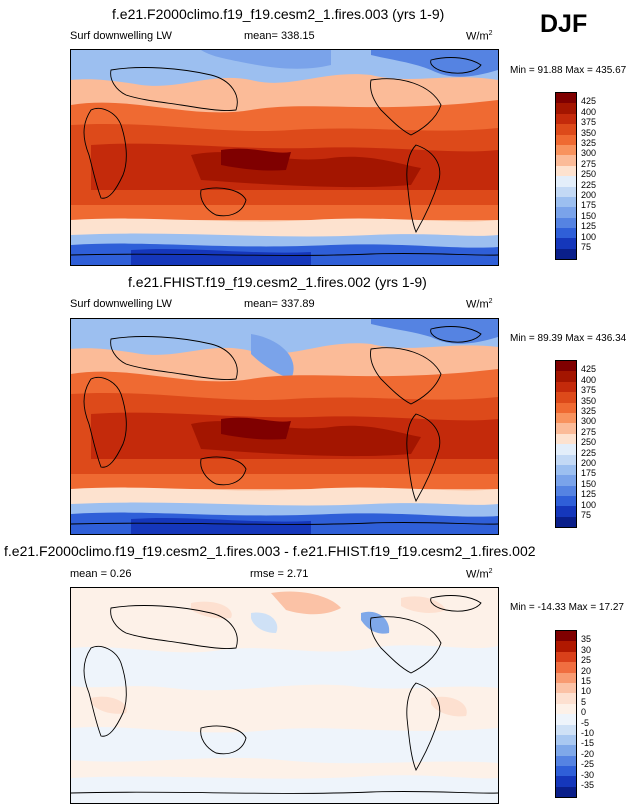  I want to click on panel3-units: W/m2, so click(479, 574).